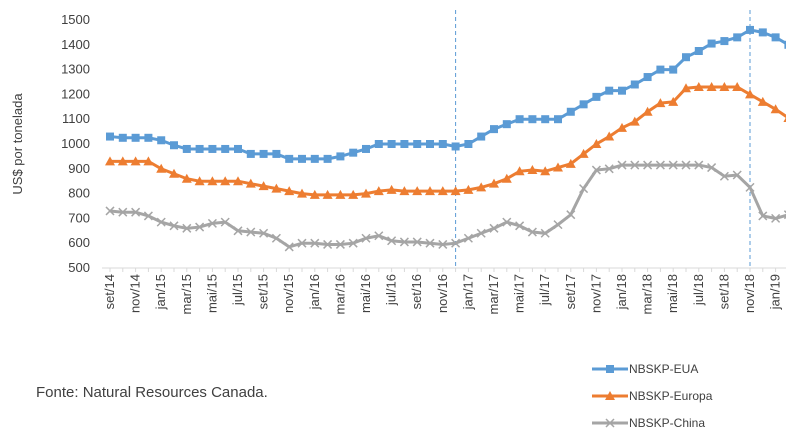 This screenshot has height=433, width=786. Describe the element at coordinates (647, 294) in the screenshot. I see `x-tick-label: mar/18` at that location.